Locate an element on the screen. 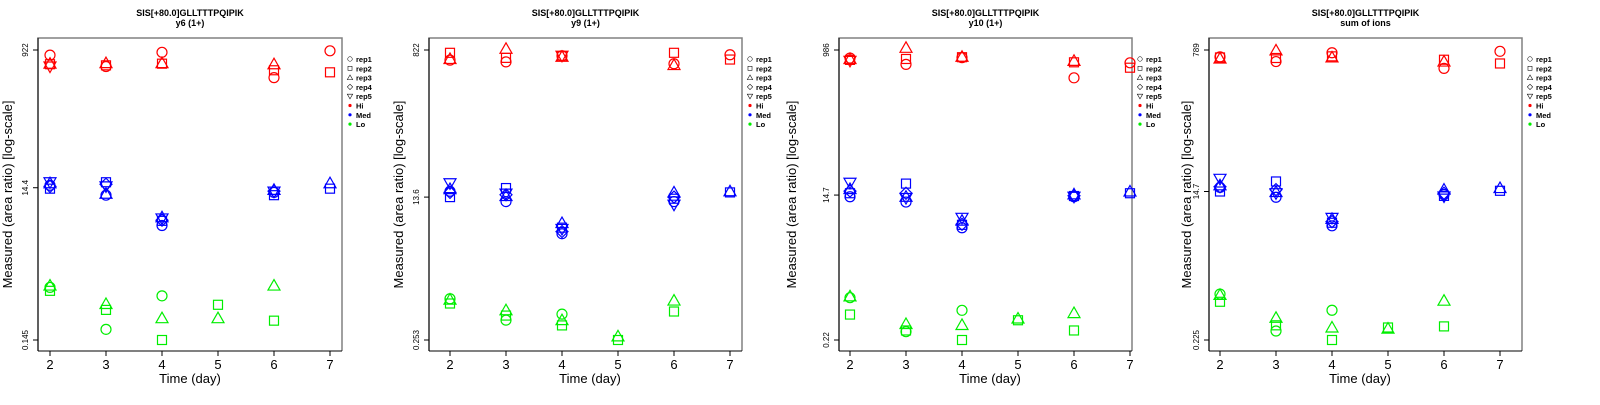 The image size is (1600, 405). y-tick-label: 789 is located at coordinates (1196, 50).